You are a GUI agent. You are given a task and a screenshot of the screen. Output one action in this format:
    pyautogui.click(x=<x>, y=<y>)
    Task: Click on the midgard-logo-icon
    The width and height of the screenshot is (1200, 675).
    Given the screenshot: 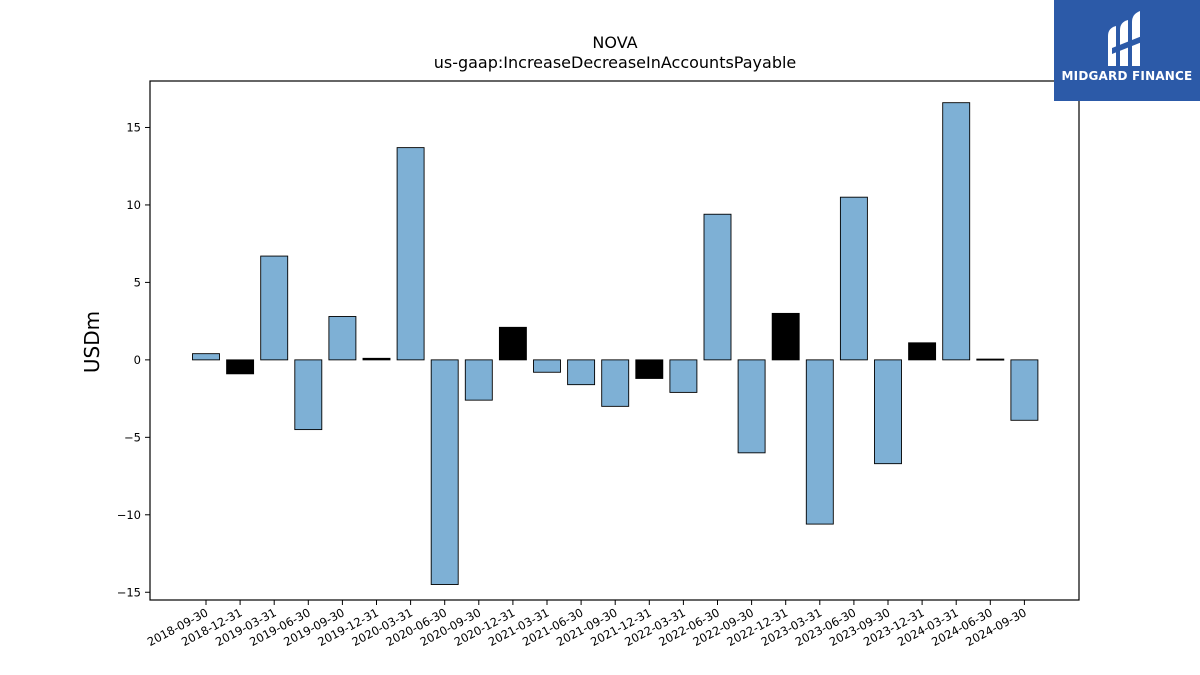 What is the action you would take?
    pyautogui.click(x=1125, y=38)
    